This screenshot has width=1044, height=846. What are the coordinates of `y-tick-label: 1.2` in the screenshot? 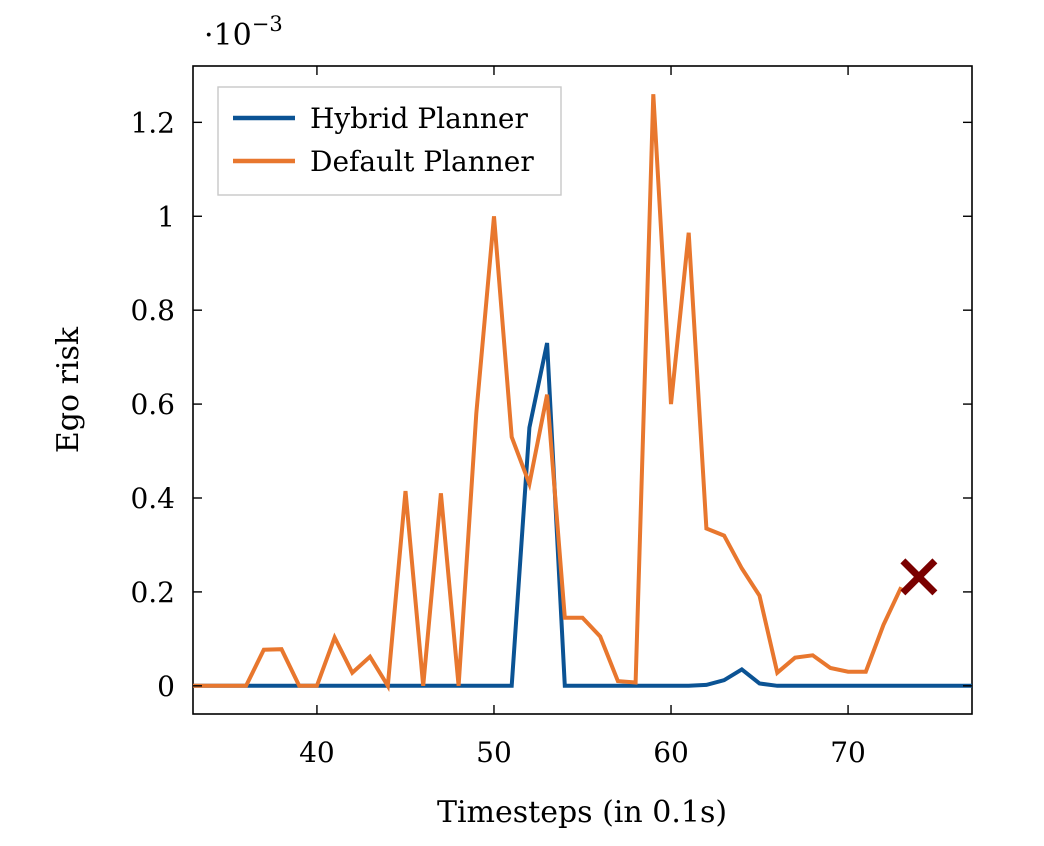 It's located at (152, 122).